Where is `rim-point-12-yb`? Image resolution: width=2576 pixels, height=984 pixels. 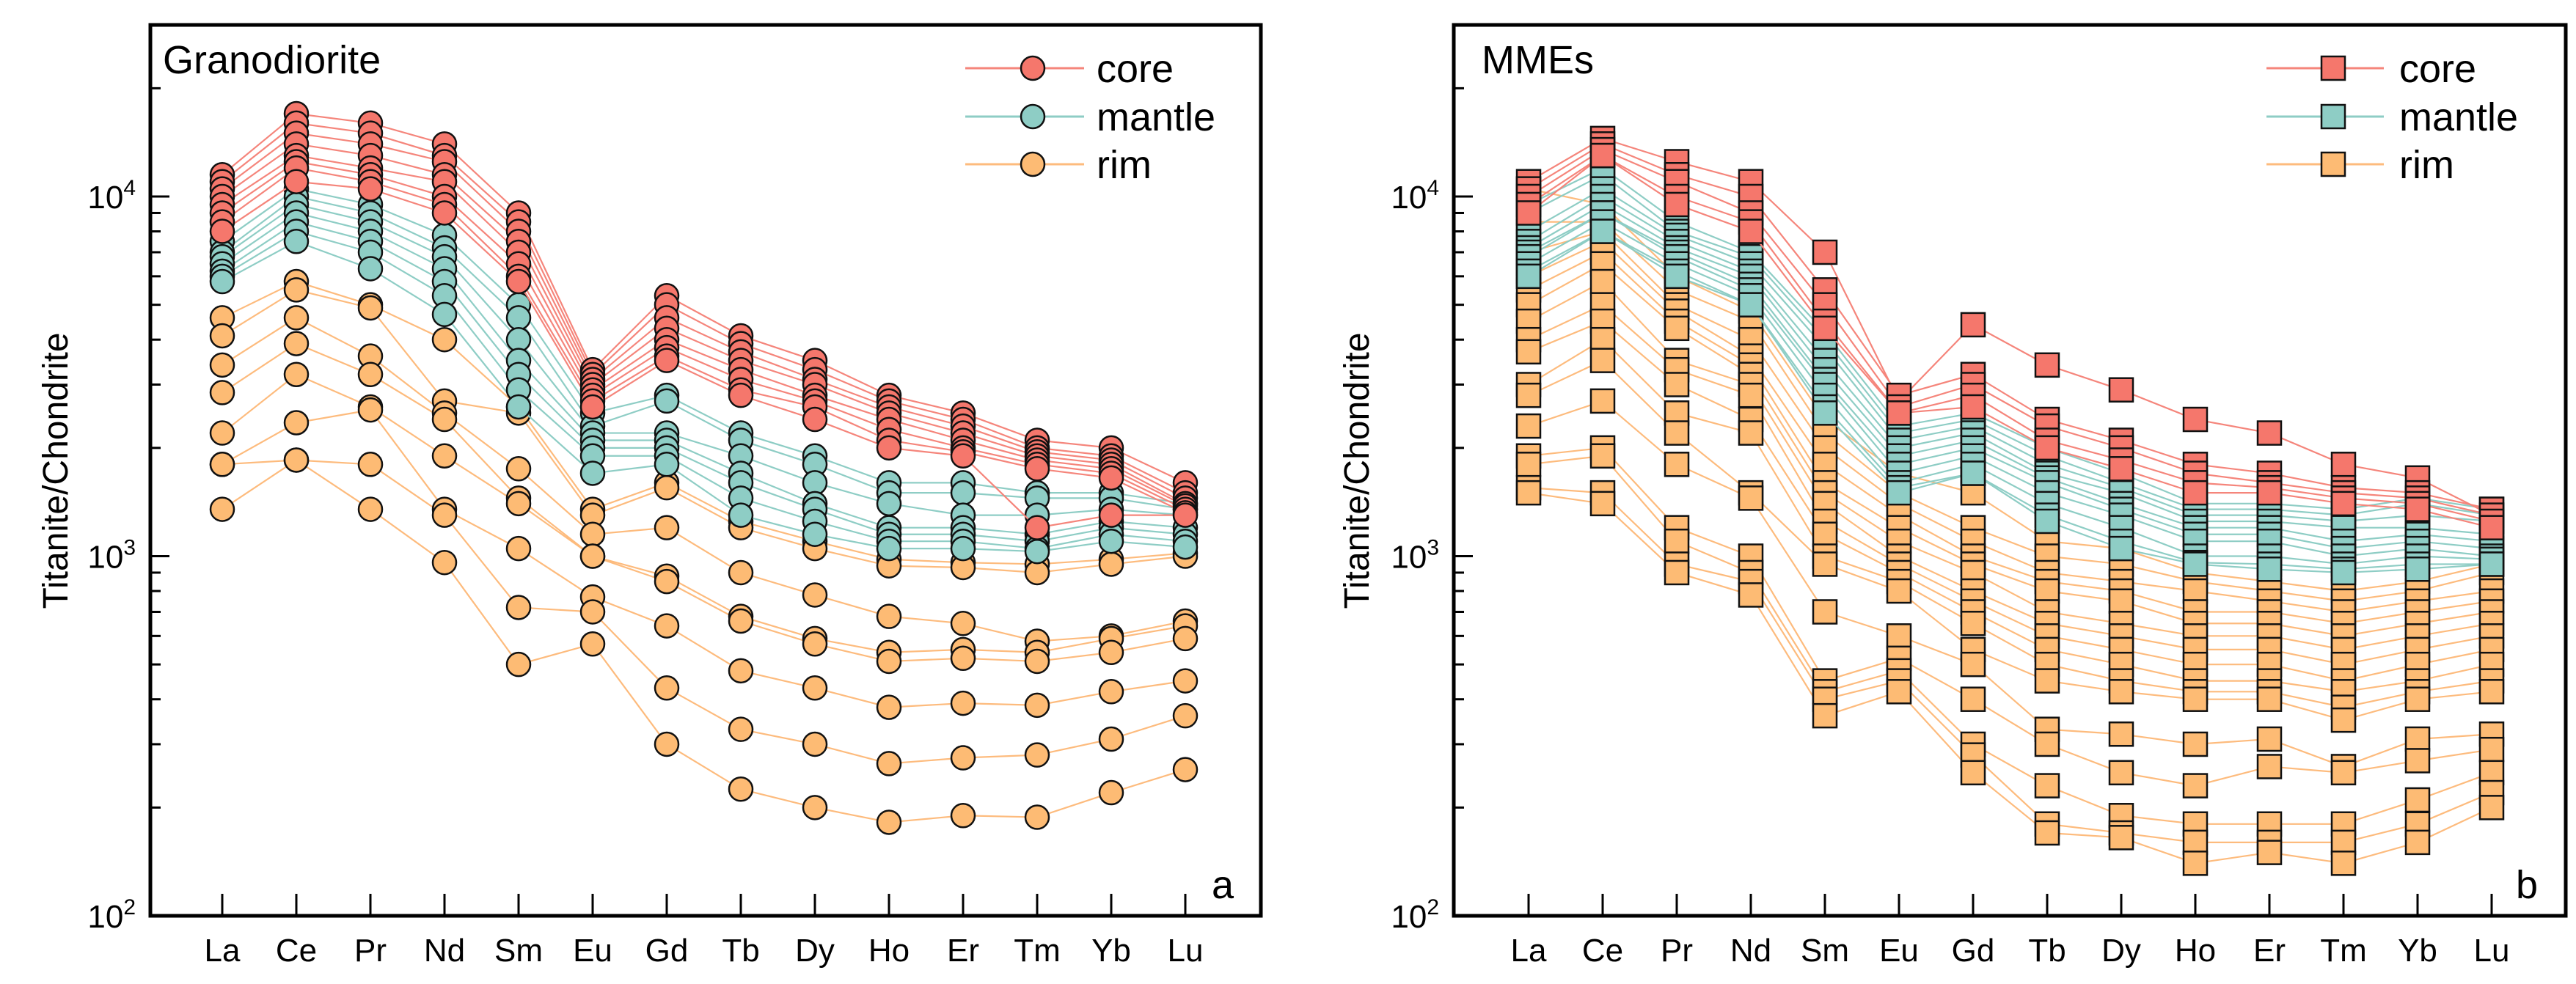
rim-point-12-yb is located at coordinates (2417, 739).